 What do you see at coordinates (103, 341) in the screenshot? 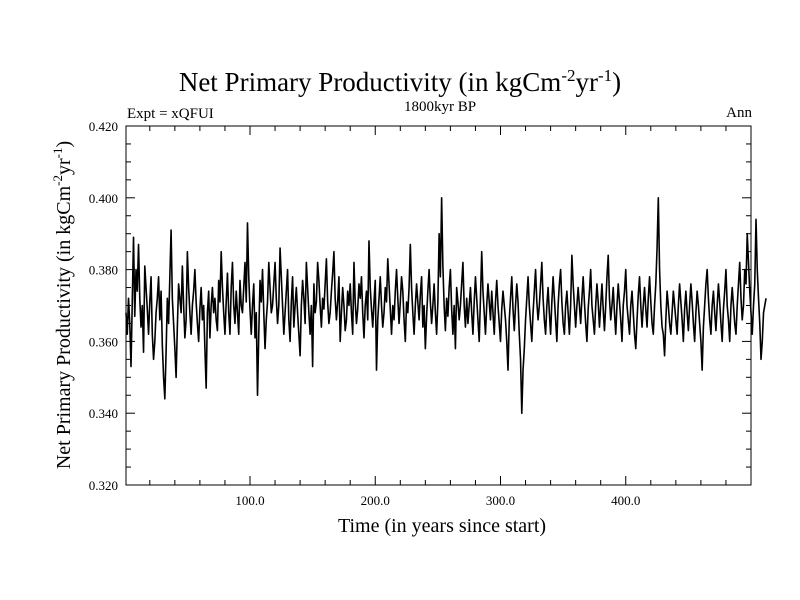
I see `y-tick-label: 0.360` at bounding box center [103, 341].